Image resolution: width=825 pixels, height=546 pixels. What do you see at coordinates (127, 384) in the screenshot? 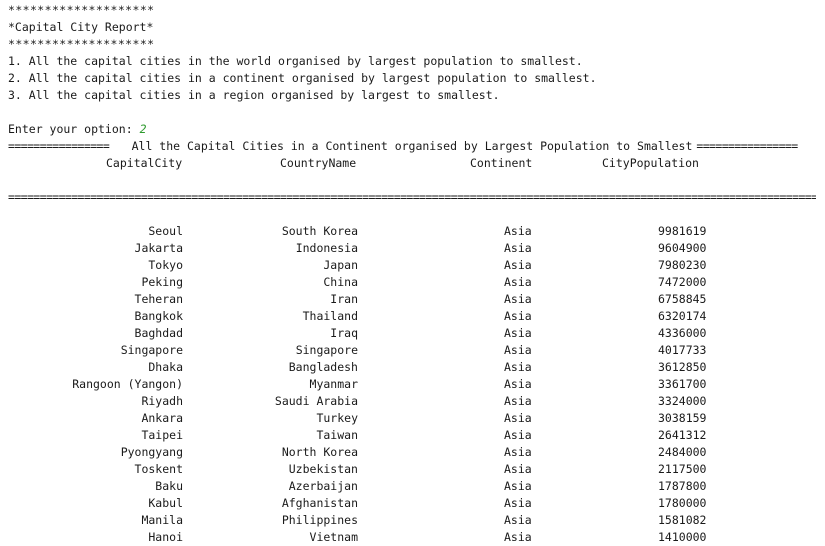
I see `cell-capital-city: Rangoon (Yangon)` at bounding box center [127, 384].